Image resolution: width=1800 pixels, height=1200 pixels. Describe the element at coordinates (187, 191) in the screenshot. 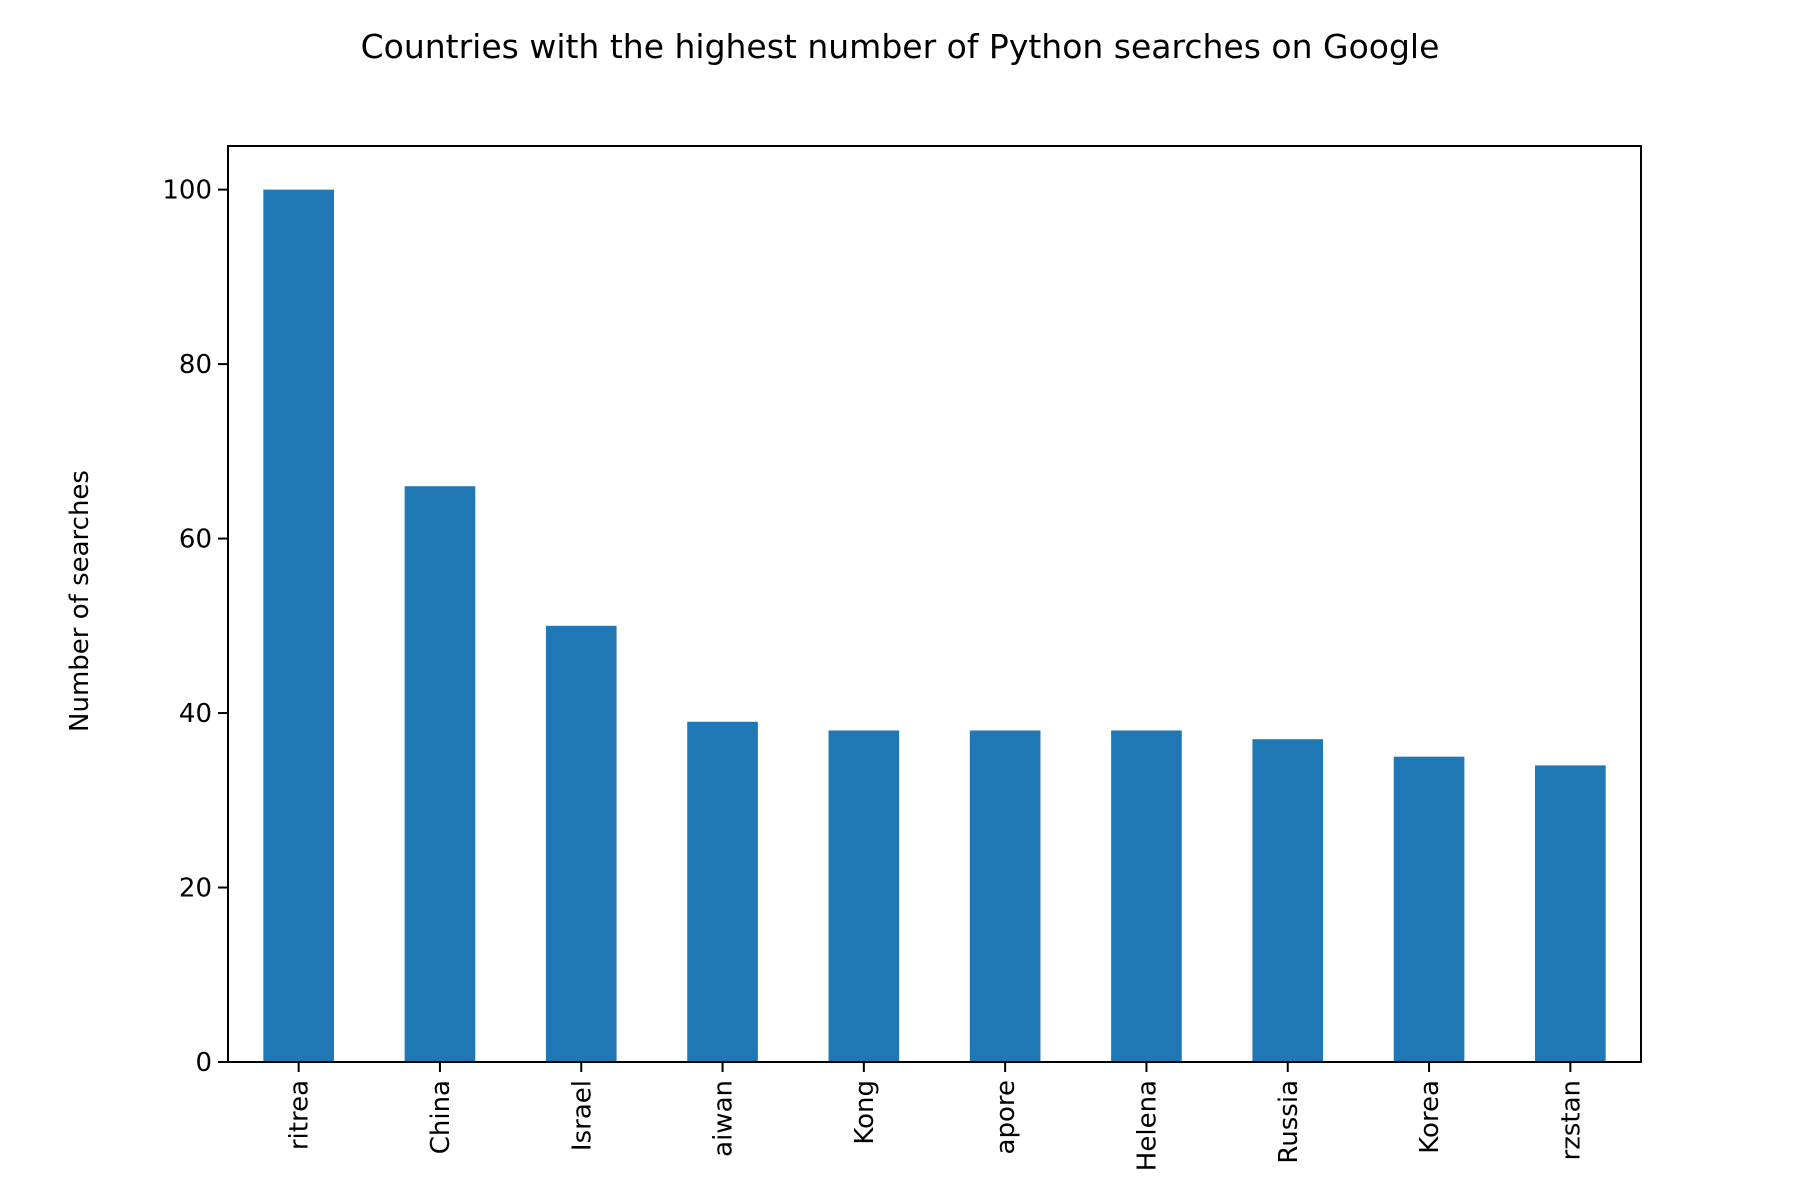

I see `y-tick-label-5: 100` at that location.